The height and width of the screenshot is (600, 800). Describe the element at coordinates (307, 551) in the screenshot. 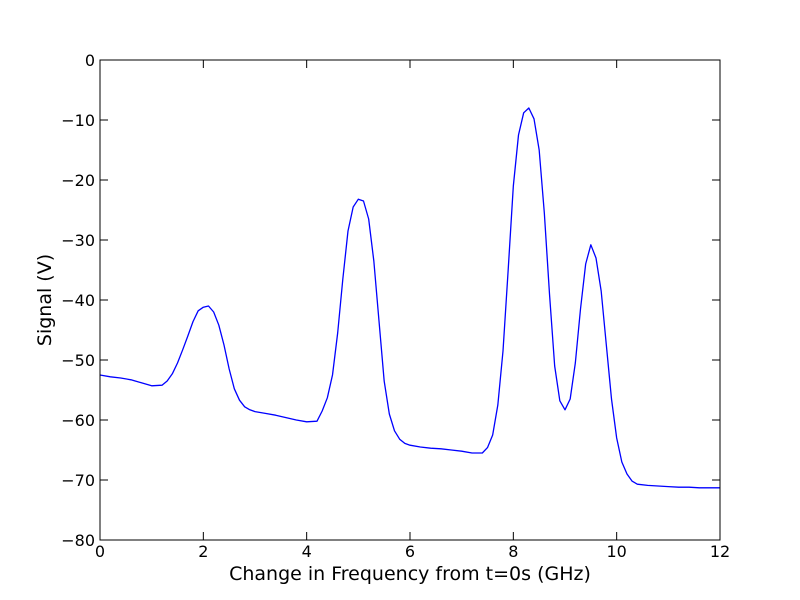

I see `x-tick-label: 4` at that location.